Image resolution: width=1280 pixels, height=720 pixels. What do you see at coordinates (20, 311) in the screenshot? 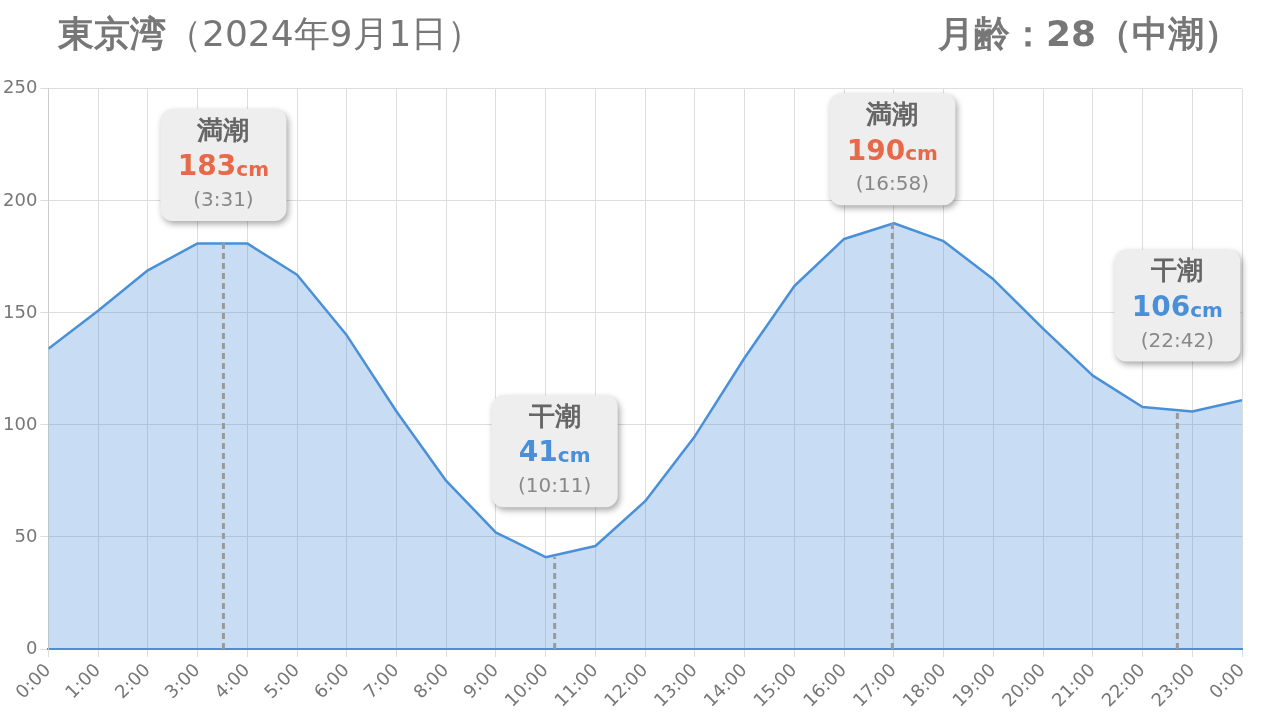
I see `y-tick-label: 150` at bounding box center [20, 311].